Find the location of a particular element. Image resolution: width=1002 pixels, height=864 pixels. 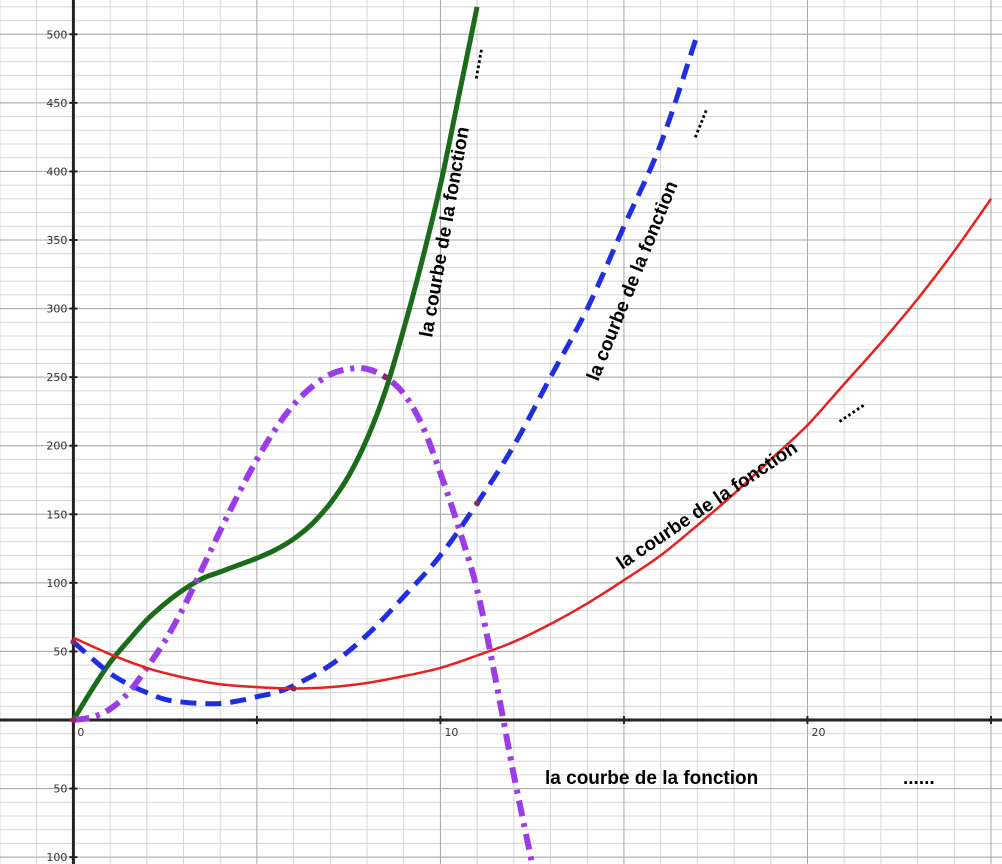

y-tick-label: 400 is located at coordinates (56, 171).